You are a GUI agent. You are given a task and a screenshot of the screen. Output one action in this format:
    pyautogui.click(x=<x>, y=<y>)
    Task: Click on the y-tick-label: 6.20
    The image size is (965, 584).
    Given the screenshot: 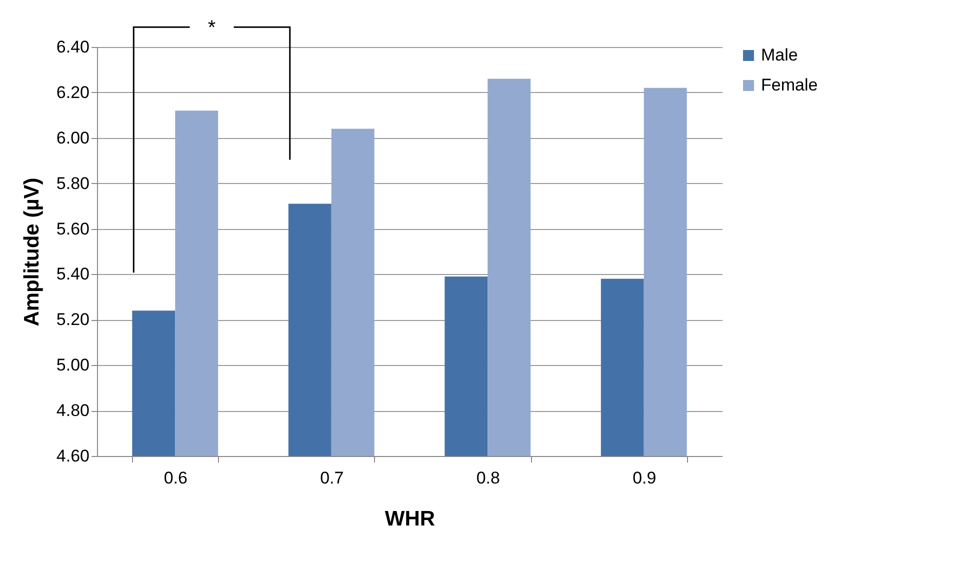 What is the action you would take?
    pyautogui.click(x=73, y=92)
    